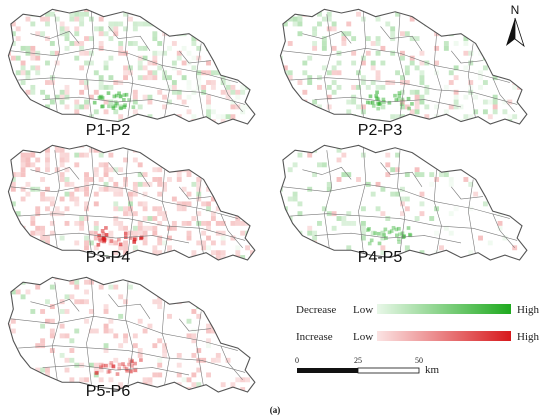  I want to click on panel-label-p4-p5: P4-P5, so click(380, 257).